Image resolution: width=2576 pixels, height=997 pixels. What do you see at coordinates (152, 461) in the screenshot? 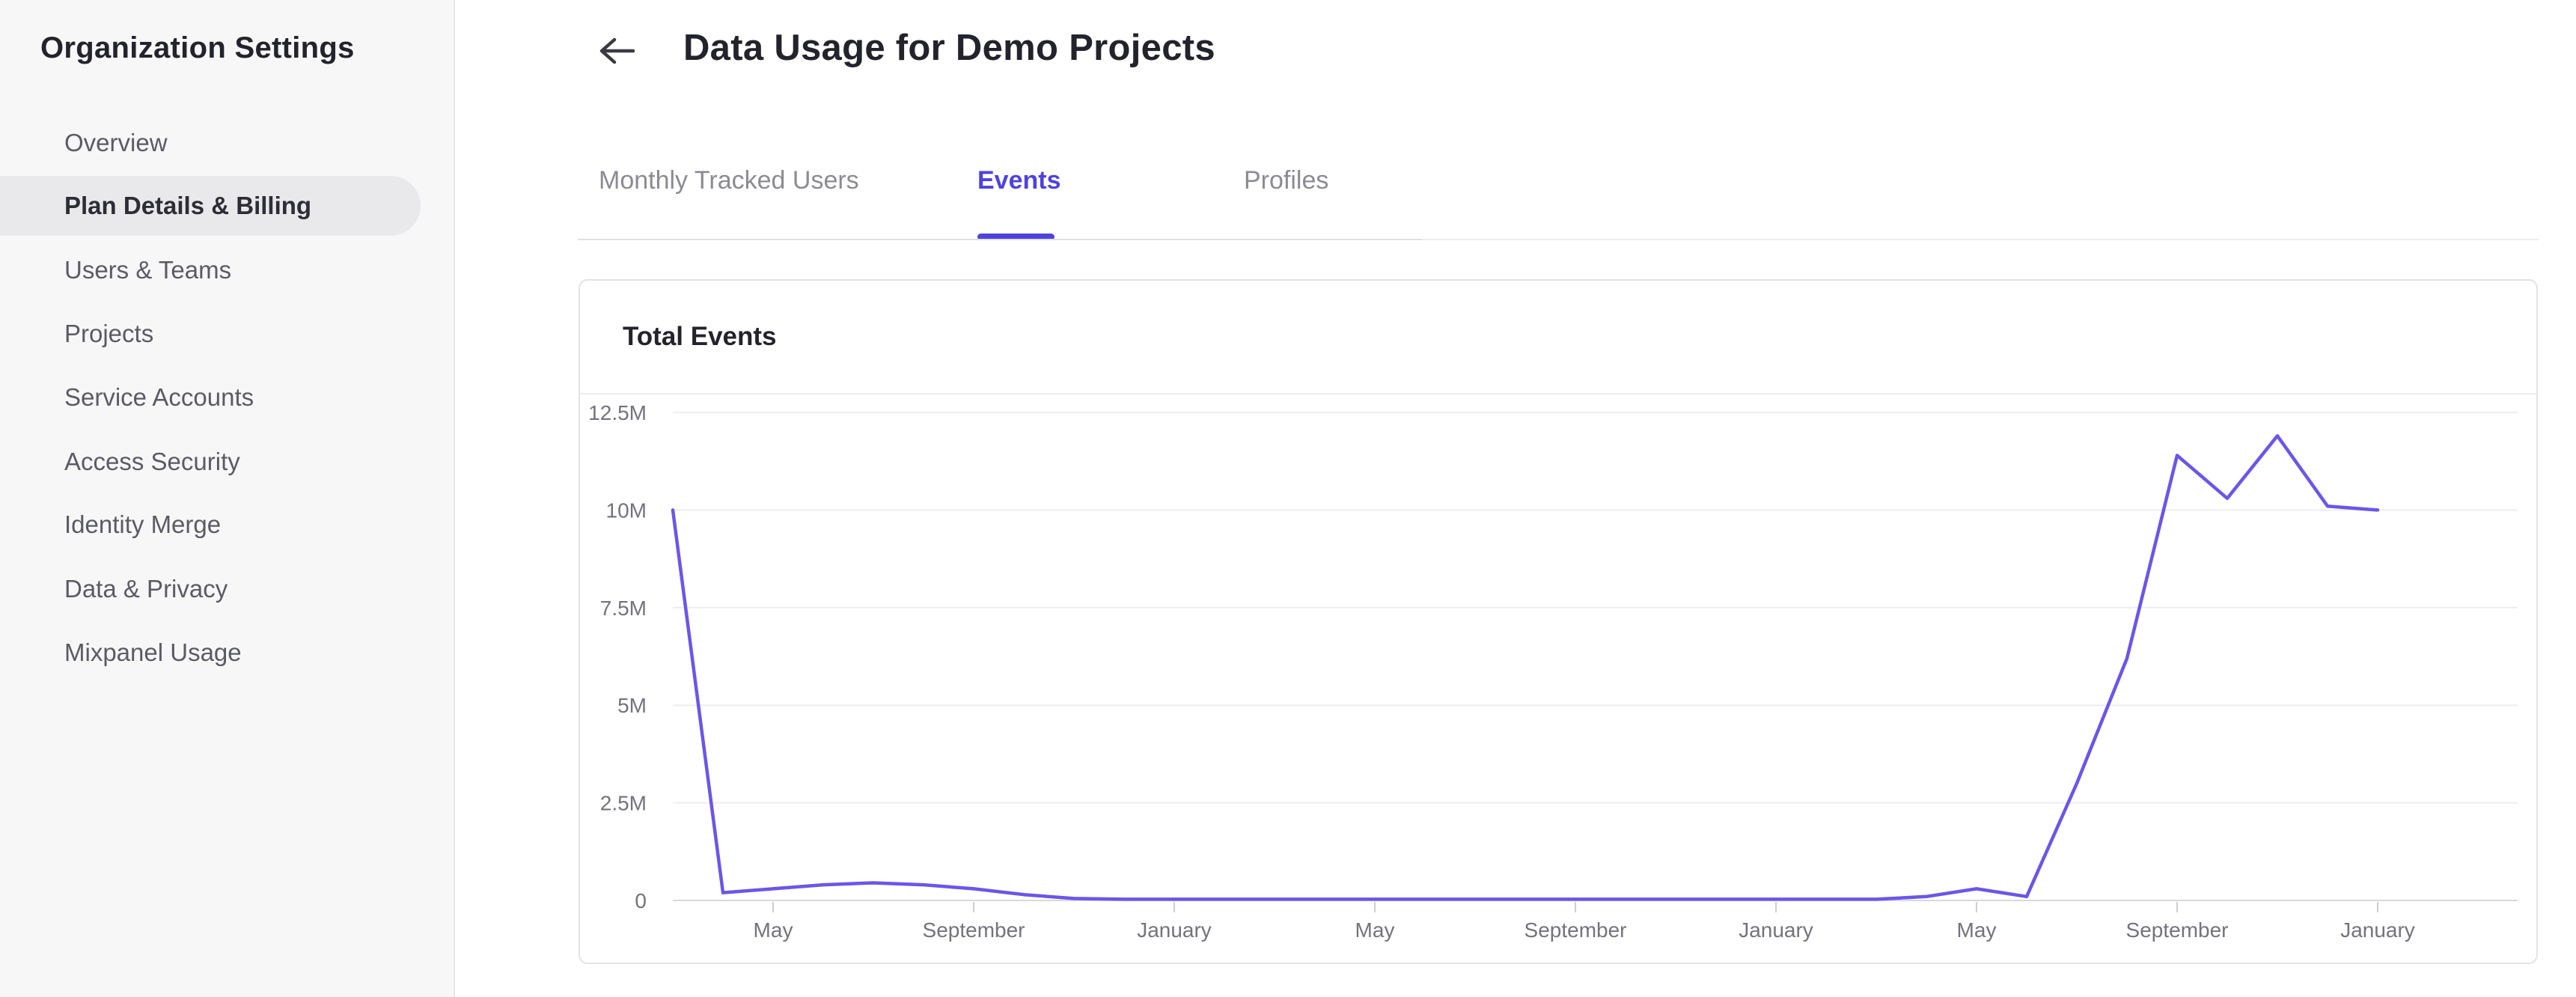
I see `sidebar-item-access-security: Access Security` at bounding box center [152, 461].